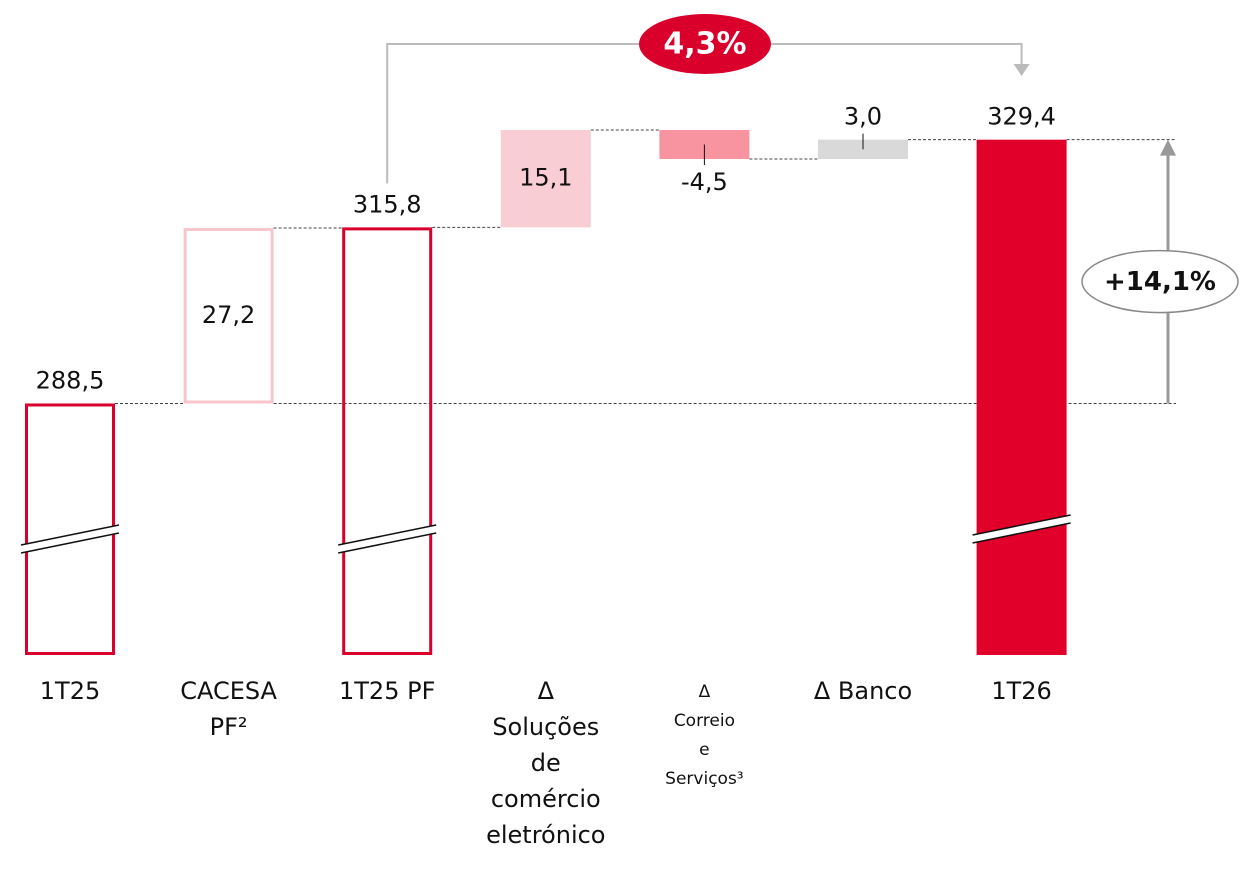  What do you see at coordinates (387, 691) in the screenshot?
I see `x-tick-label: 1T25 PF` at bounding box center [387, 691].